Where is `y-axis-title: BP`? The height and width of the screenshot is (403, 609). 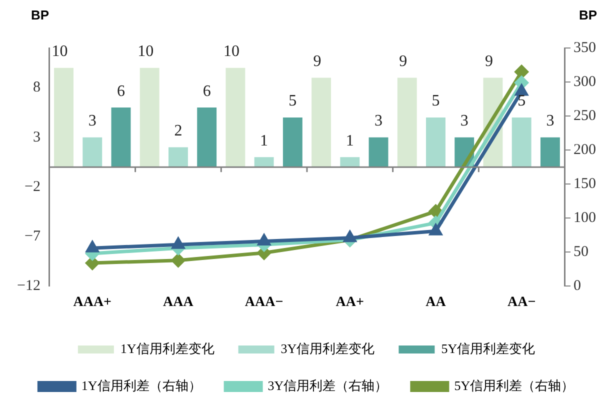 y-axis-title: BP is located at coordinates (40, 15).